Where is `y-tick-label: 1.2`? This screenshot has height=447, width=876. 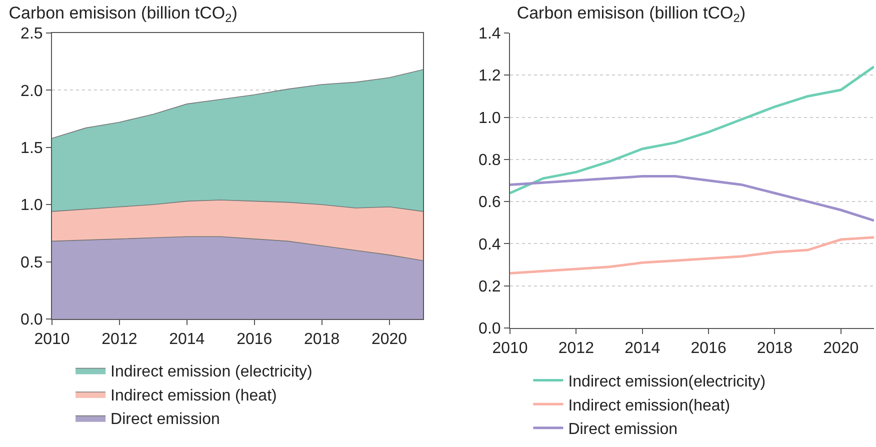
y-tick-label: 1.2 is located at coordinates (489, 76).